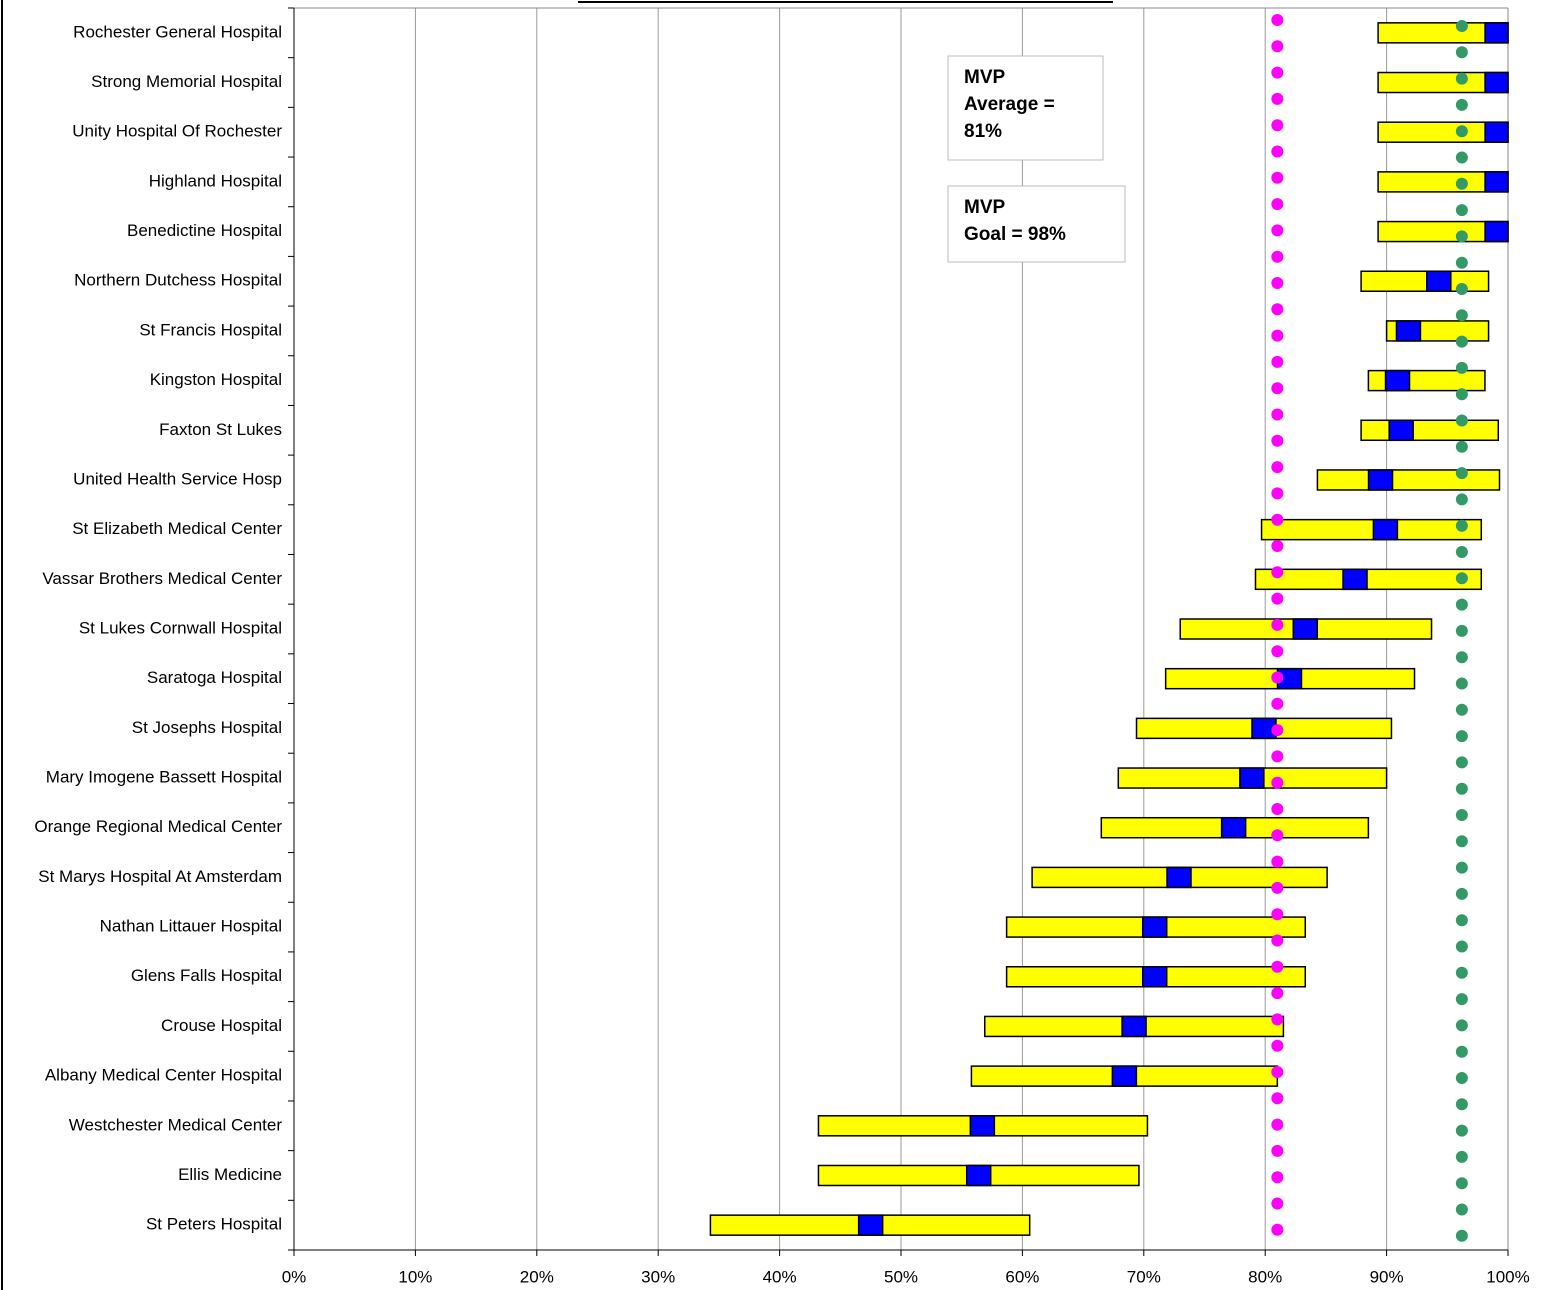 The image size is (1541, 1290). What do you see at coordinates (216, 379) in the screenshot?
I see `y-tick-label: Kingston Hospital` at bounding box center [216, 379].